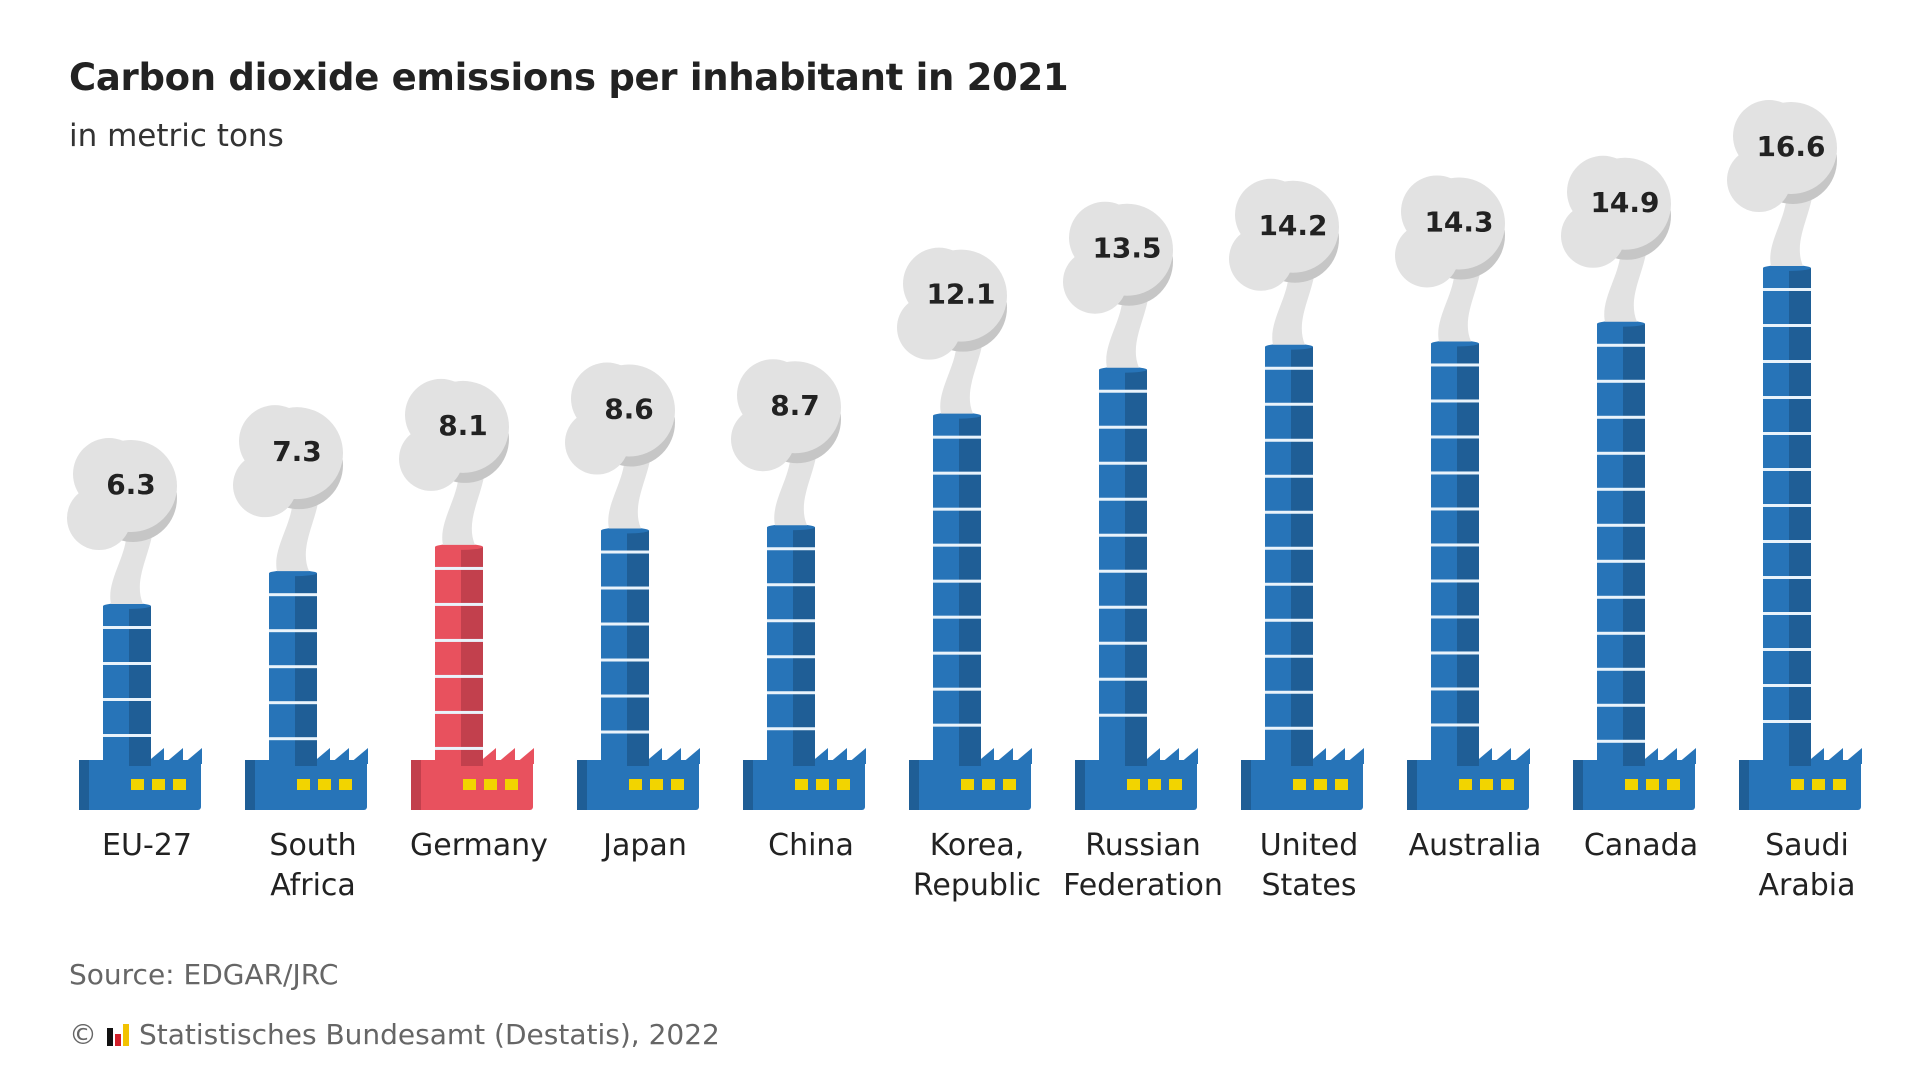  I want to click on chimney-bar: 14.9 Canada, so click(1629, 509).